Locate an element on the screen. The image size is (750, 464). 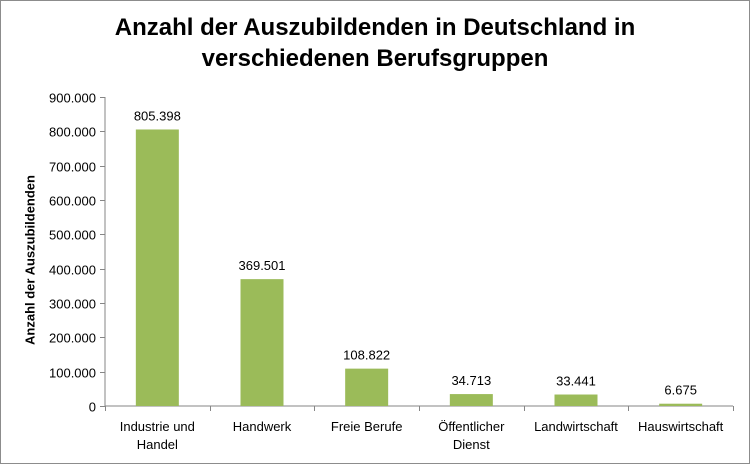
x-tick-label: Hauswirtschaft is located at coordinates (681, 426).